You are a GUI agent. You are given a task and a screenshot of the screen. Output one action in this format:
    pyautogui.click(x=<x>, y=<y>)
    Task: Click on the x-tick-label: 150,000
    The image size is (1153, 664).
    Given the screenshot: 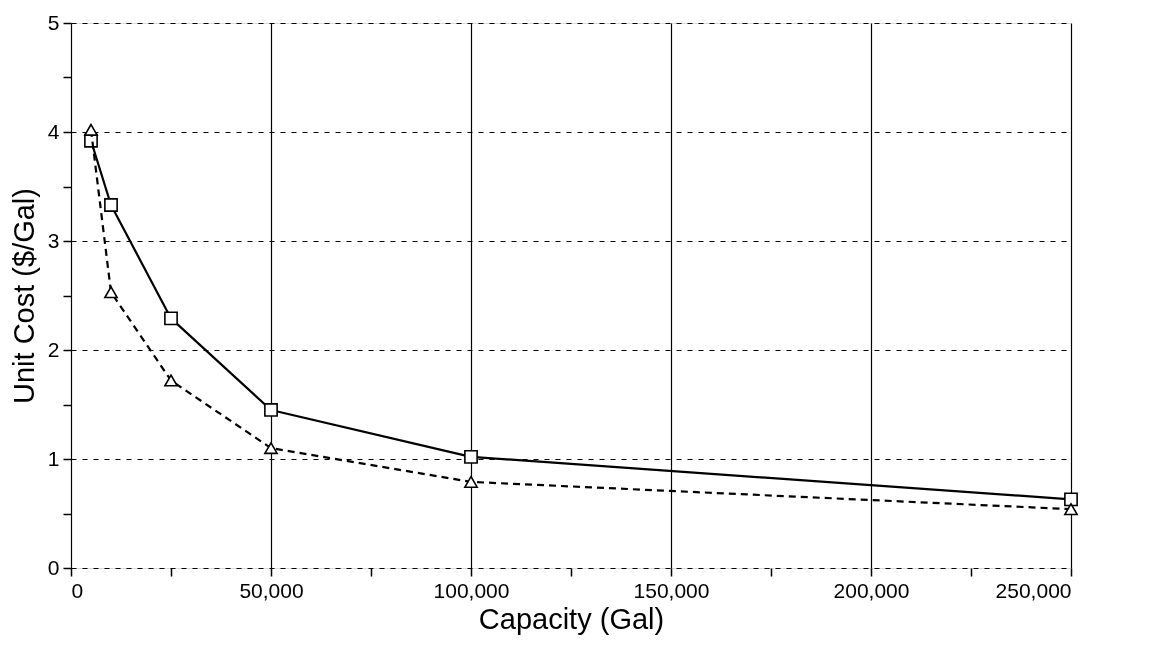 What is the action you would take?
    pyautogui.click(x=671, y=590)
    